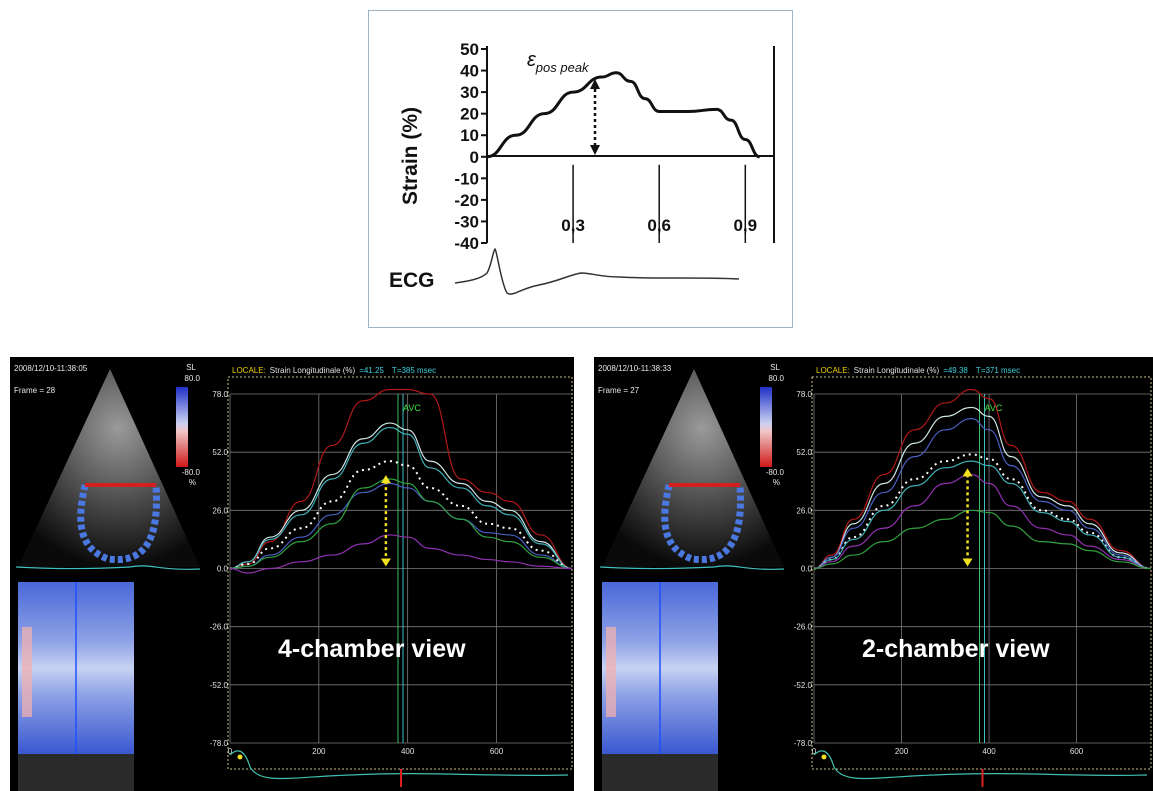  I want to click on timestamp: 2008/12/10-11:38:33, so click(635, 368).